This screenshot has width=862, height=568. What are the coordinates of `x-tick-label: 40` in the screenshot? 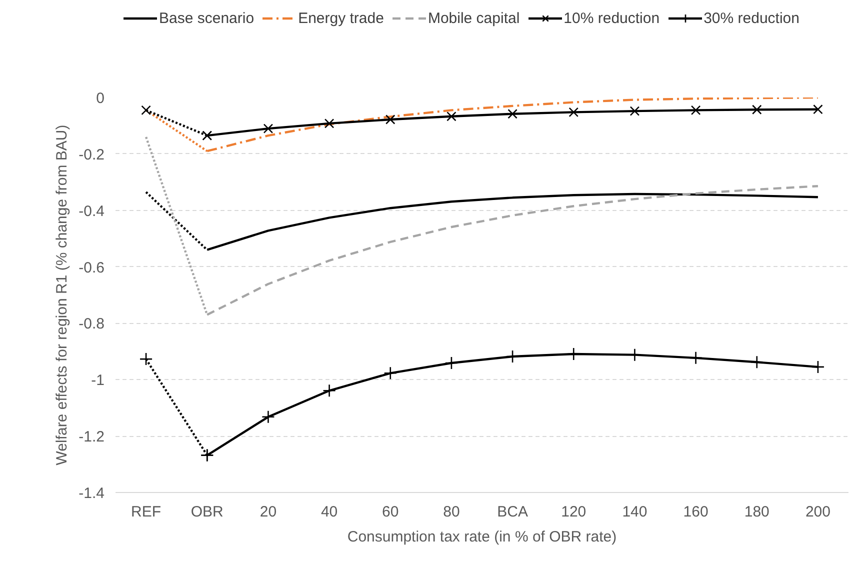 It's located at (329, 512).